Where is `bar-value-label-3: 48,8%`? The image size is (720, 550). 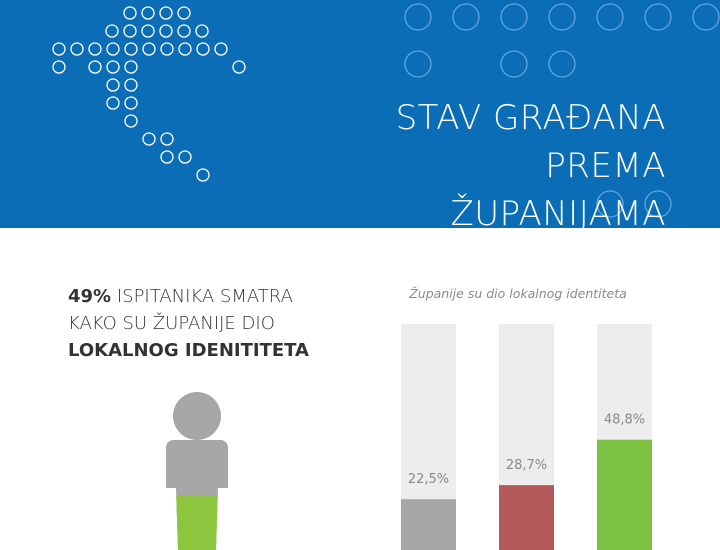
bar-value-label-3: 48,8% is located at coordinates (624, 420).